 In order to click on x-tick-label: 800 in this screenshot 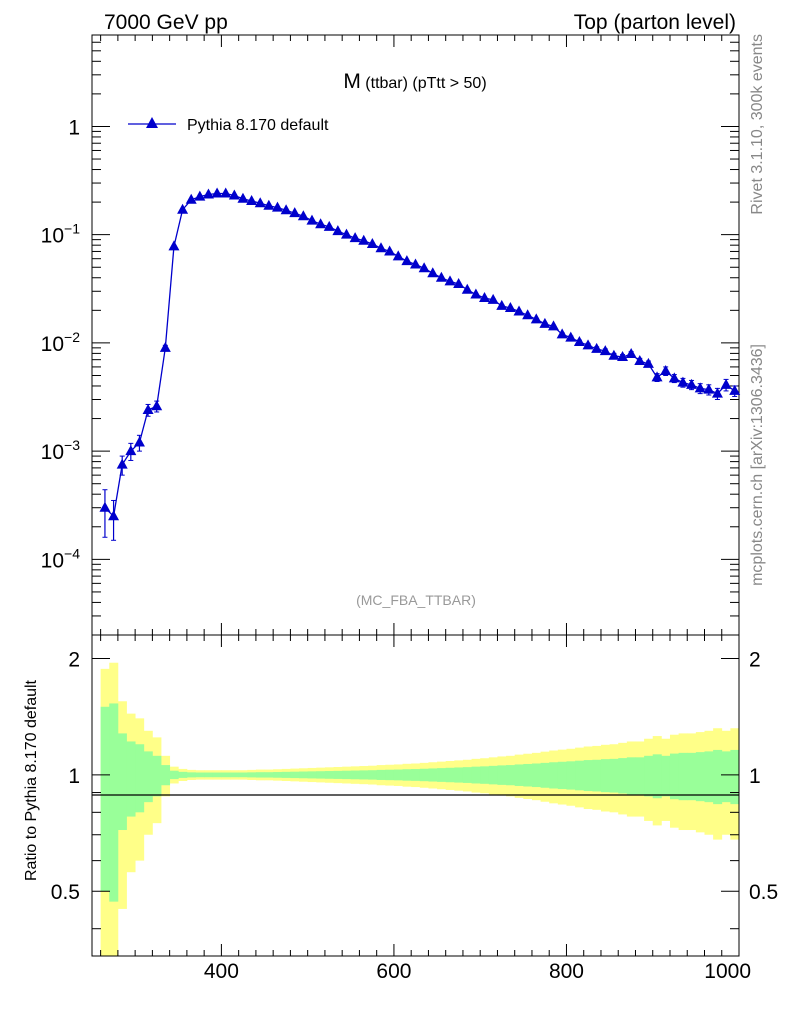, I will do `click(566, 971)`.